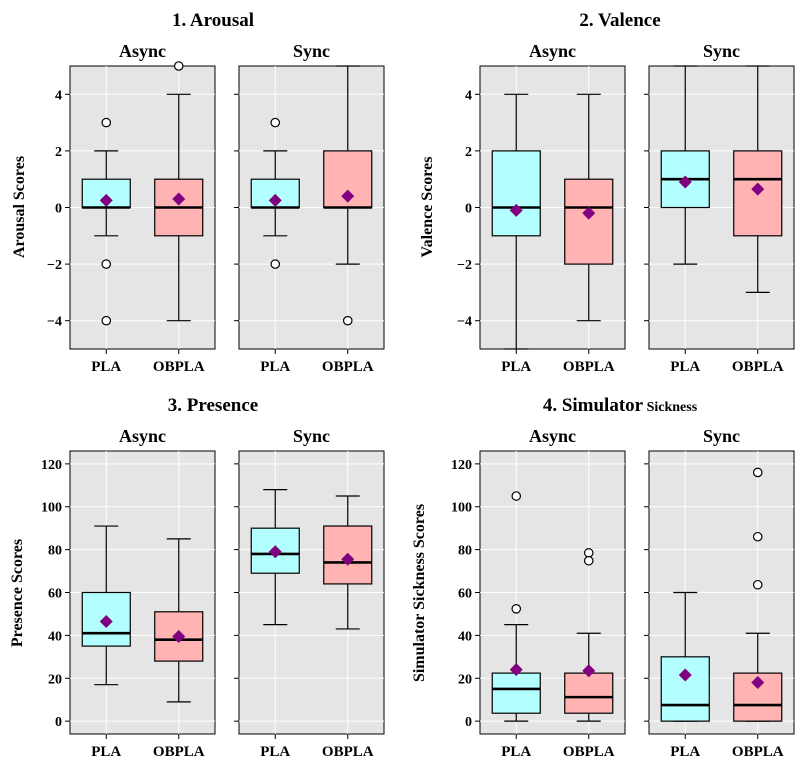  I want to click on chart-title-main: 2. Valence, so click(619, 20).